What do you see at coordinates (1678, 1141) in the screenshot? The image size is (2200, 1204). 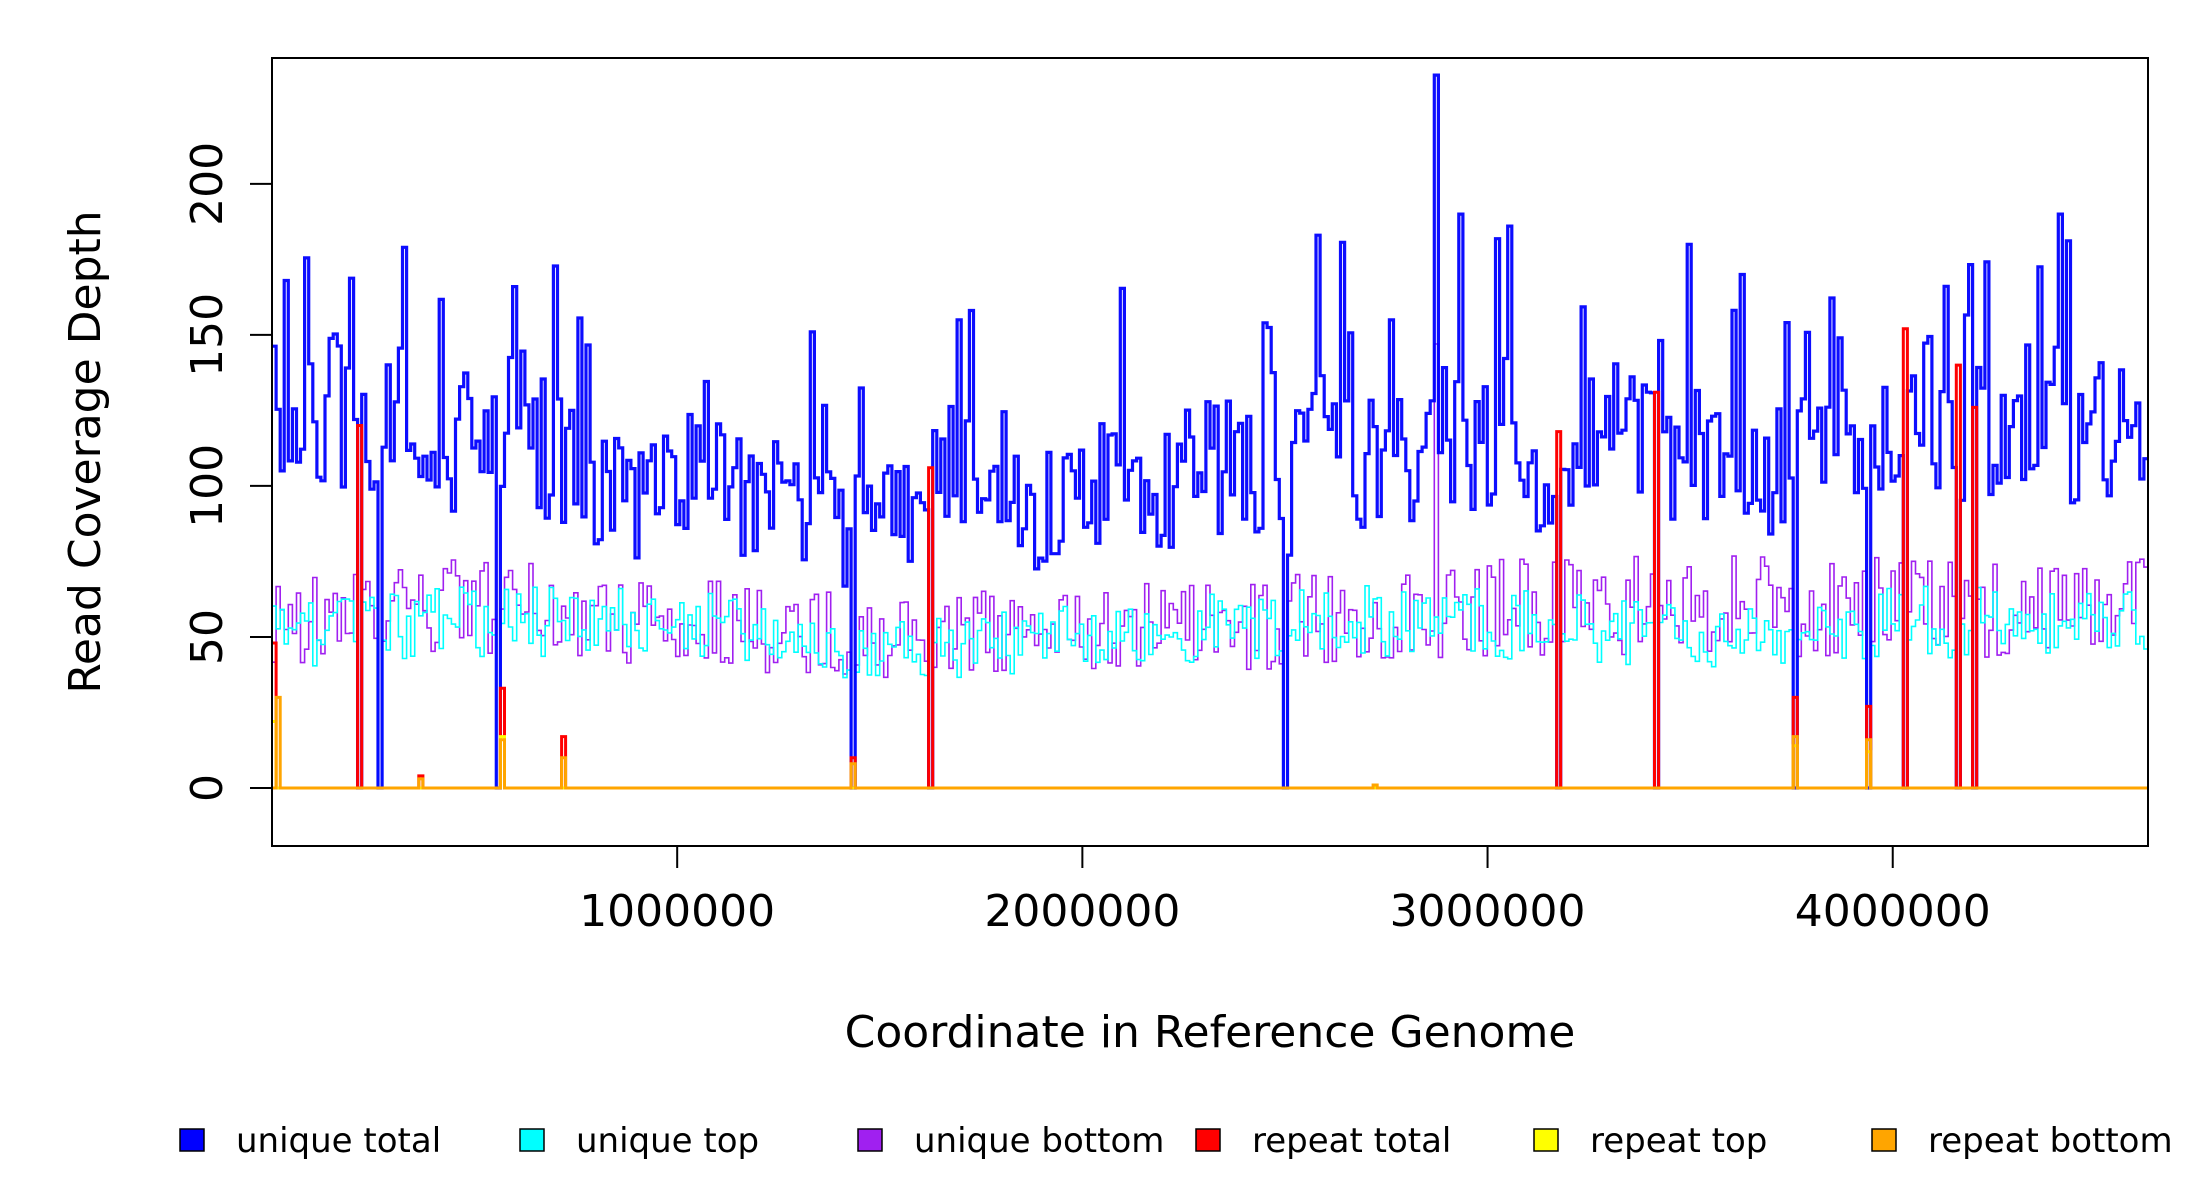 I see `legend-label: repeat top` at bounding box center [1678, 1141].